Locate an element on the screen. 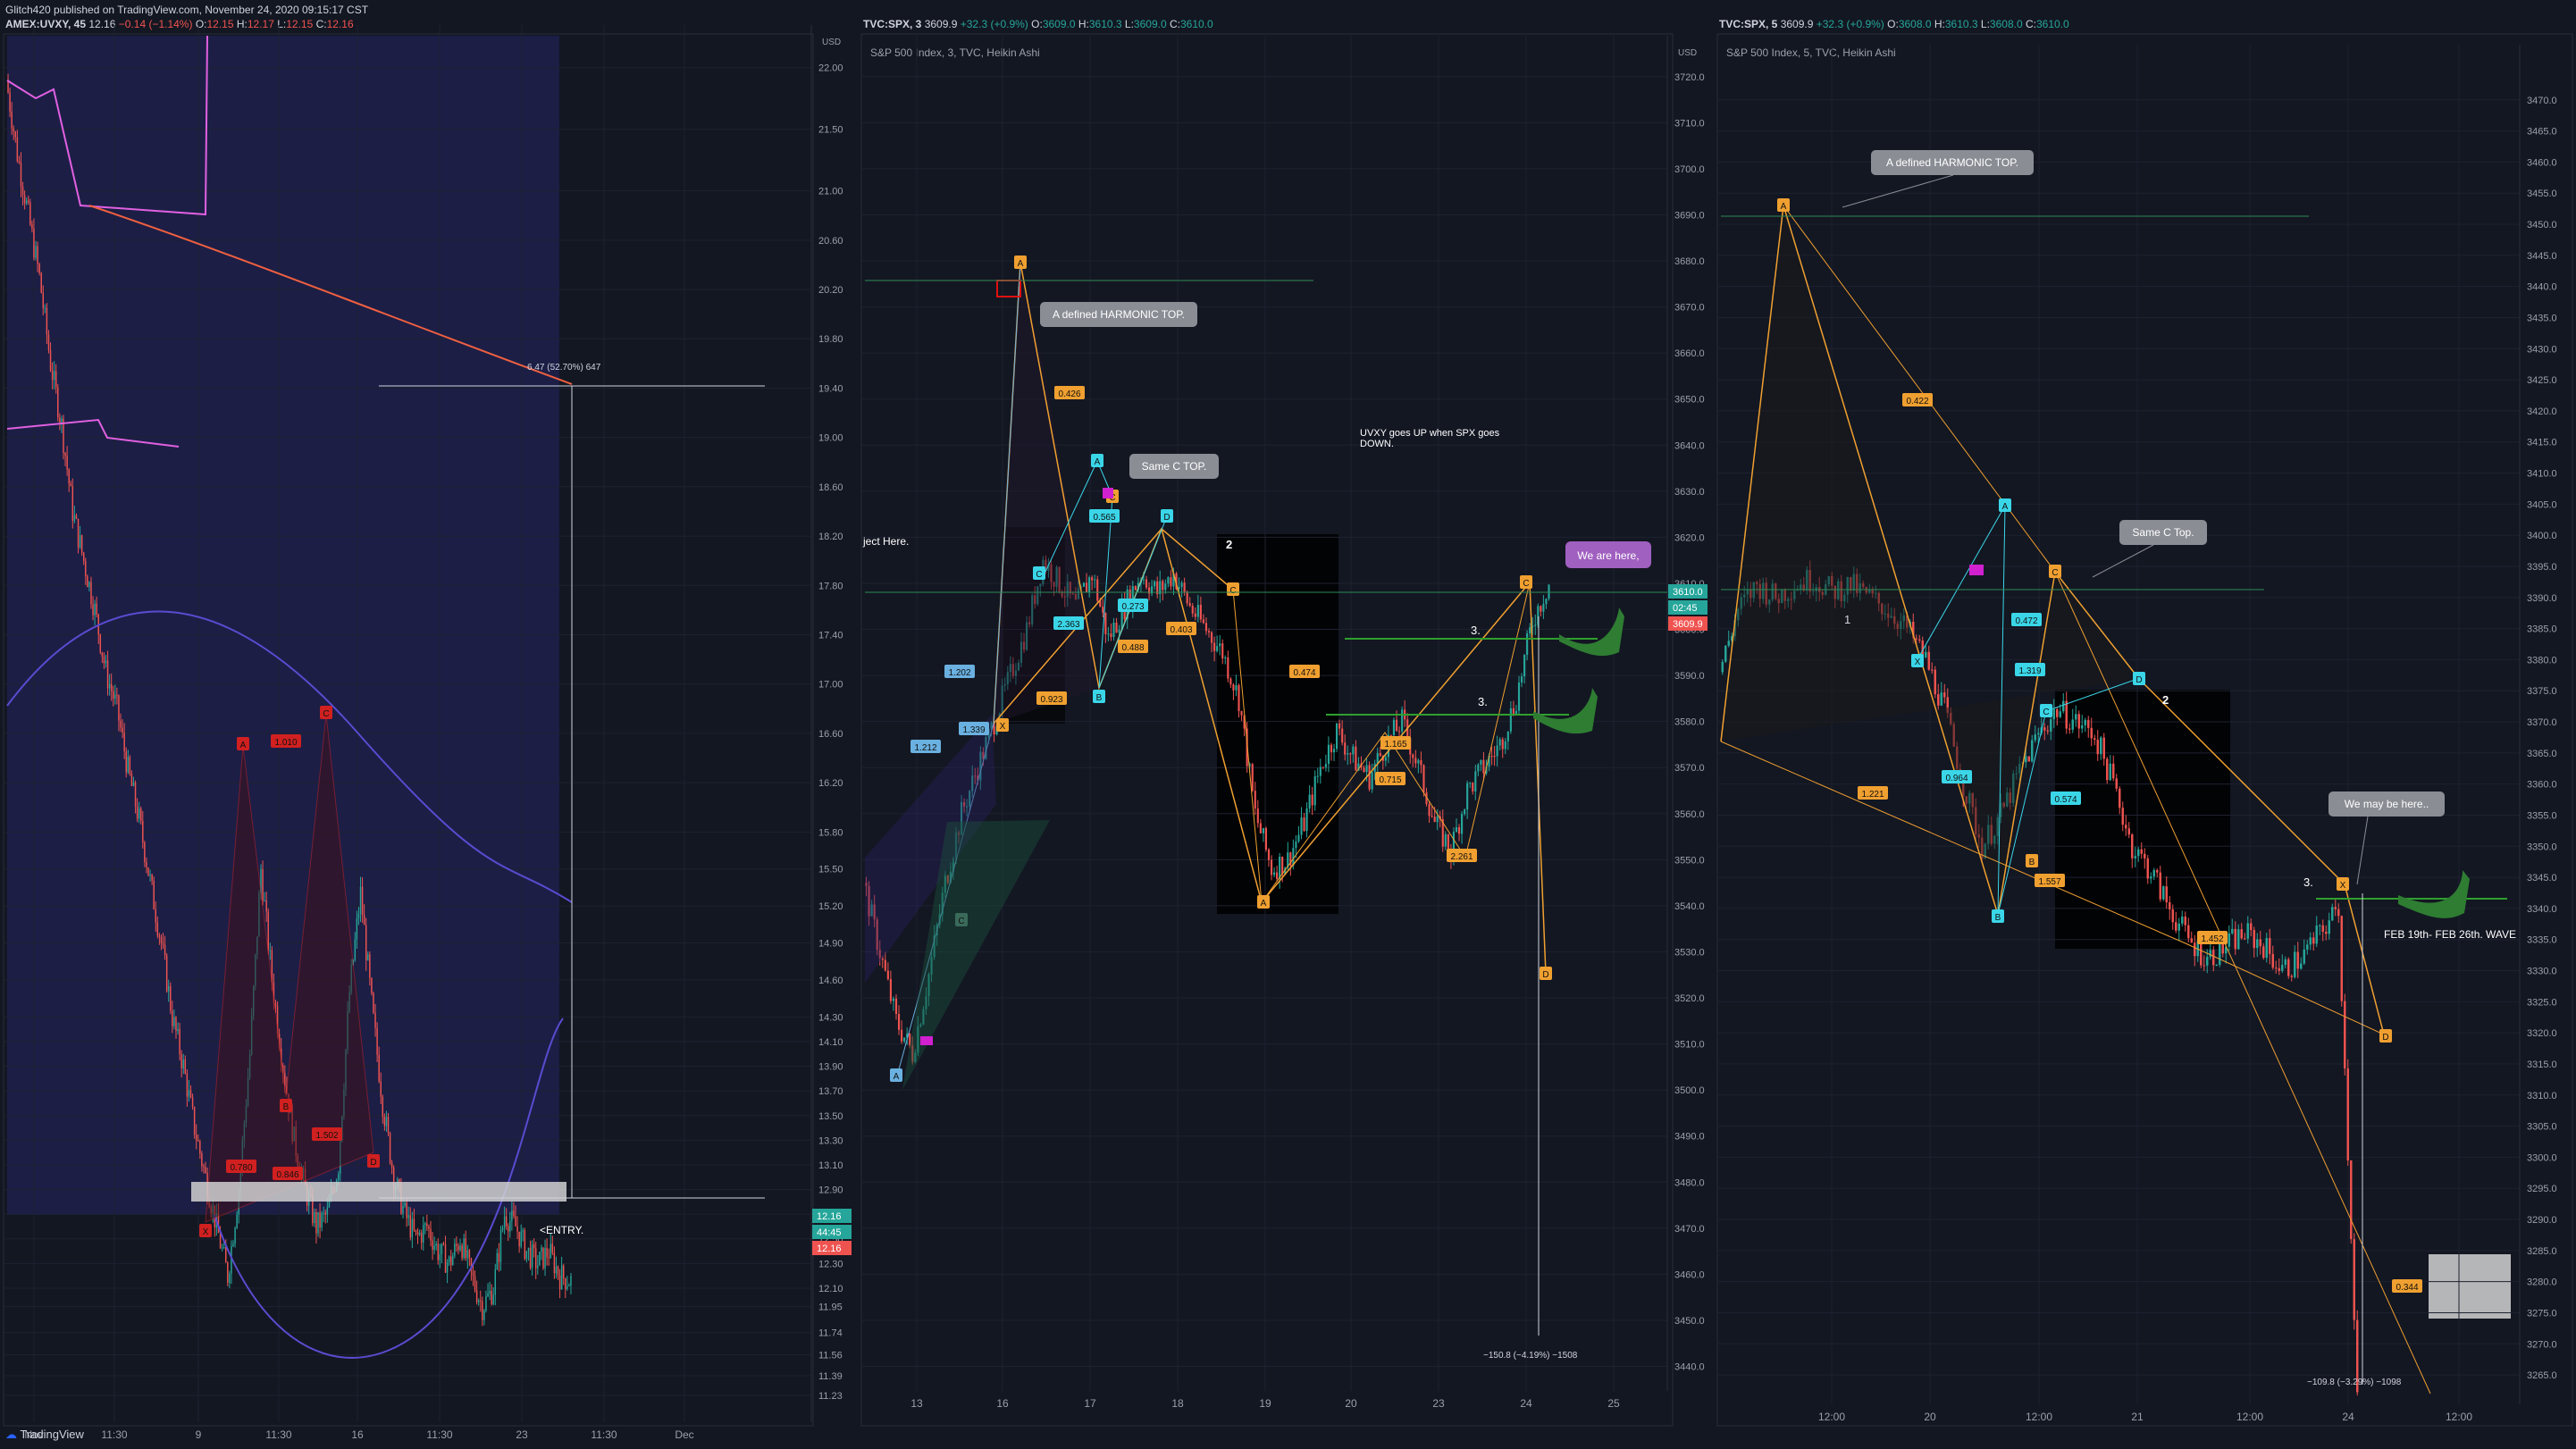  x-tick-label: 12:00 is located at coordinates (2459, 1417).